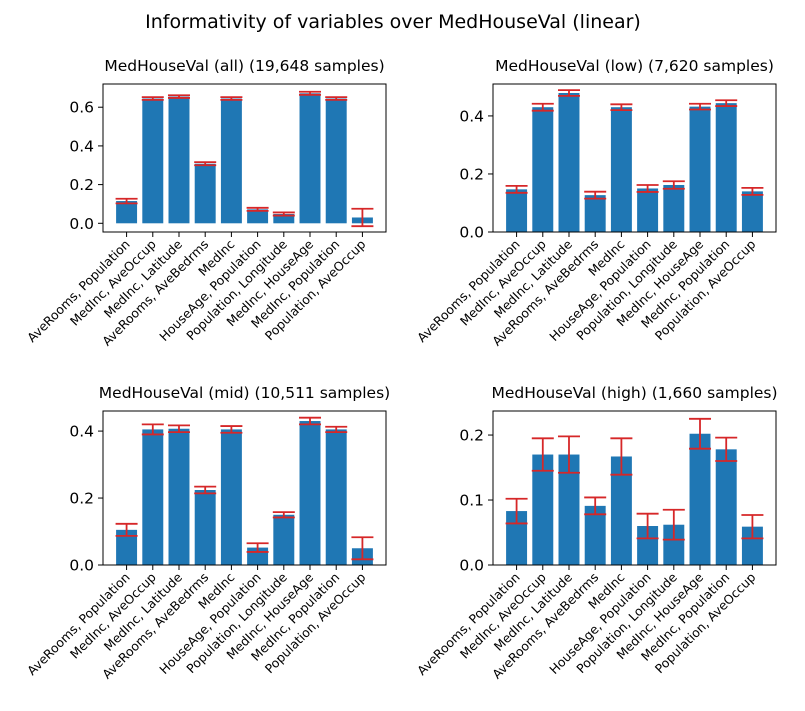 The image size is (805, 711). What do you see at coordinates (244, 393) in the screenshot?
I see `subplot-title: MedHouseVal (mid) (10,511 samples)` at bounding box center [244, 393].